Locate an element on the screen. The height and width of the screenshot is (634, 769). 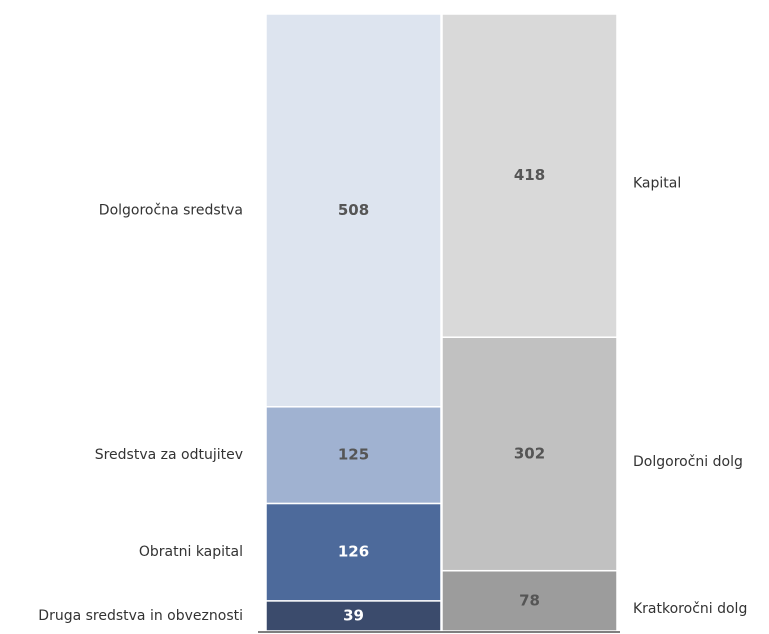
value-label: 418 is located at coordinates (529, 175).